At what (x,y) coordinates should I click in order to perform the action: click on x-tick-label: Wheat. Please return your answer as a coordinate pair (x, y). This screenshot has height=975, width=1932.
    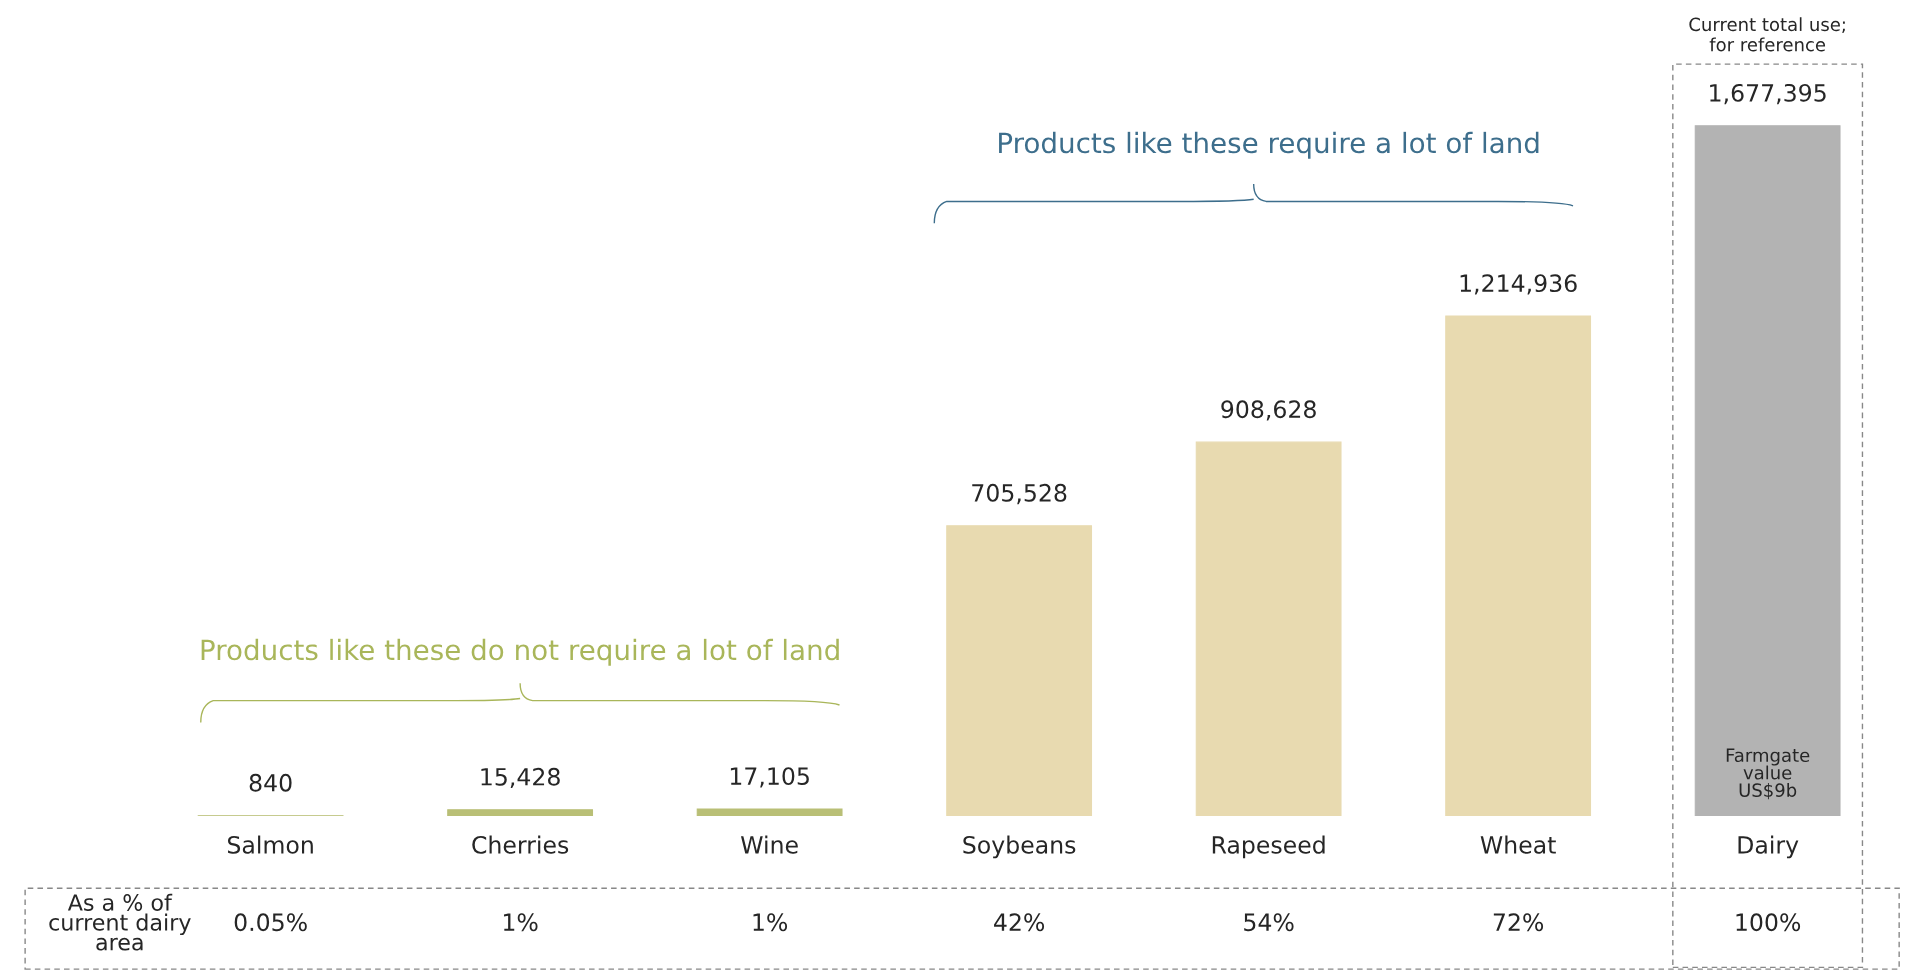
    Looking at the image, I should click on (1518, 844).